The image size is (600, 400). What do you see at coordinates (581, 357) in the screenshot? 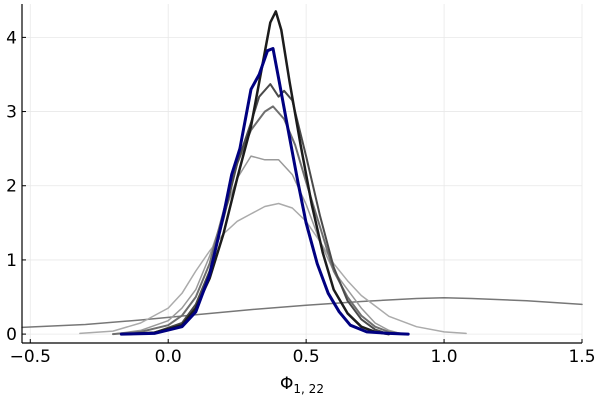
I see `x-tick-label: 1.5` at bounding box center [581, 357].